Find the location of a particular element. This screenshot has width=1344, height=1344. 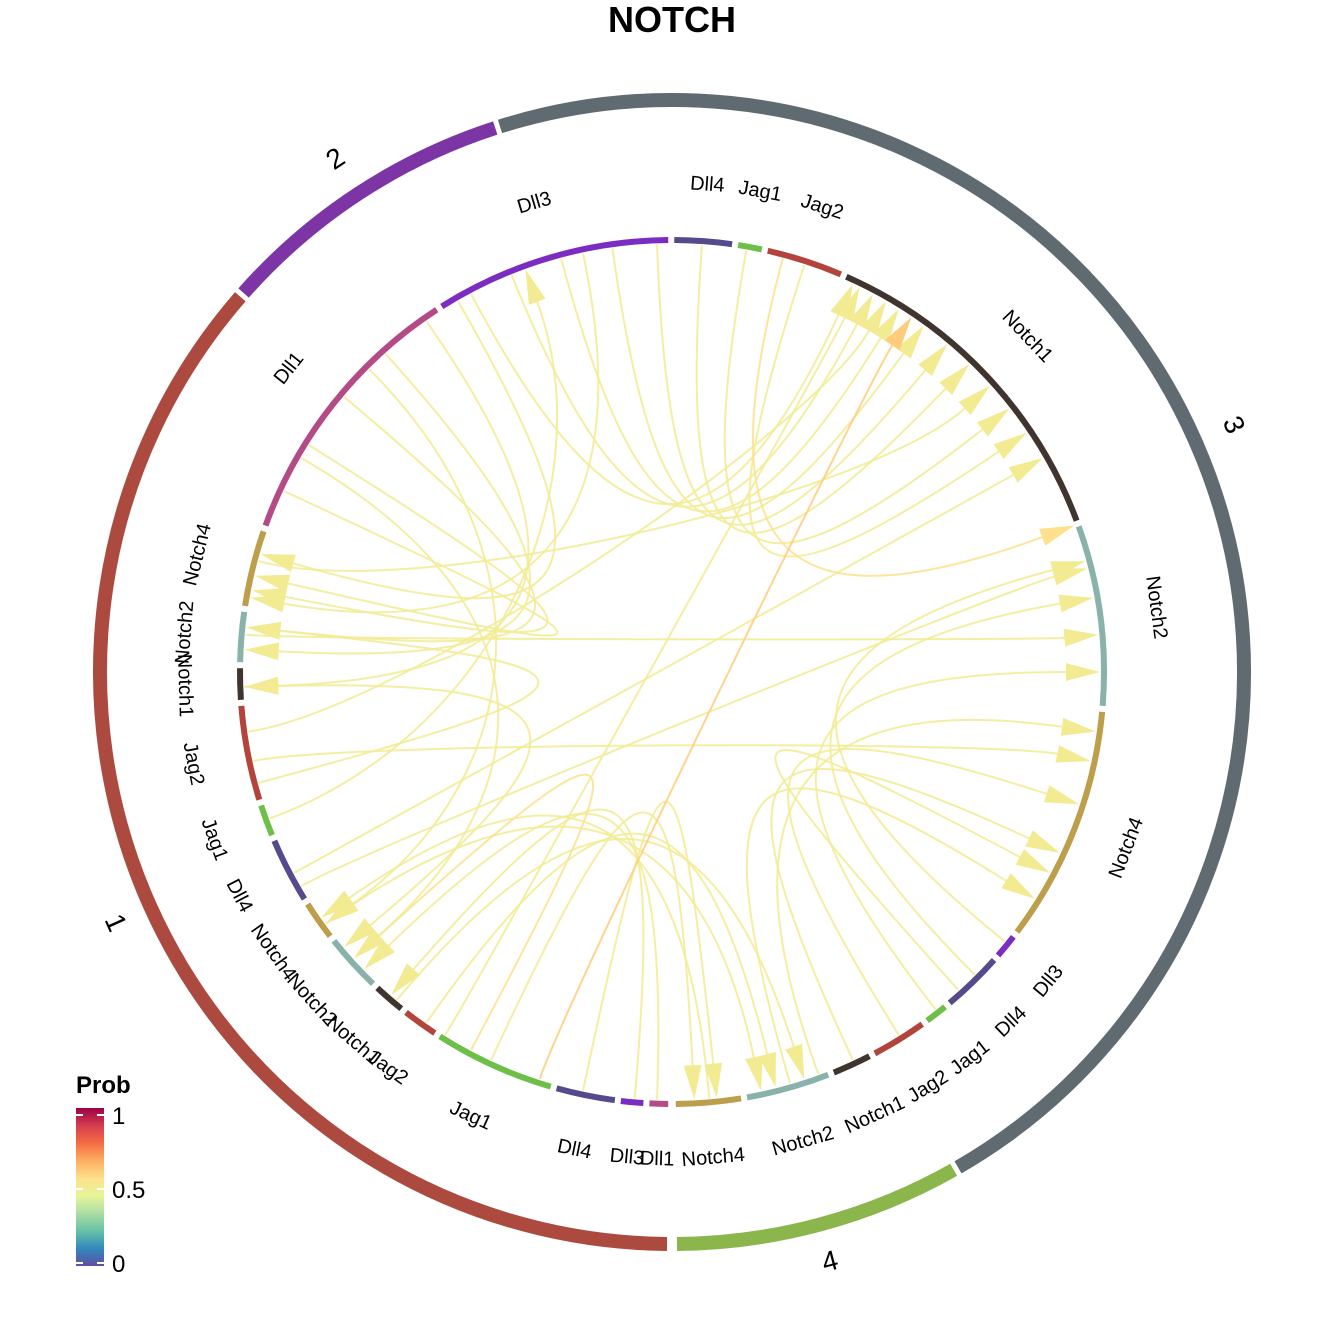

prob-legend: Prob 1 0.5 0 is located at coordinates (110, 1175).